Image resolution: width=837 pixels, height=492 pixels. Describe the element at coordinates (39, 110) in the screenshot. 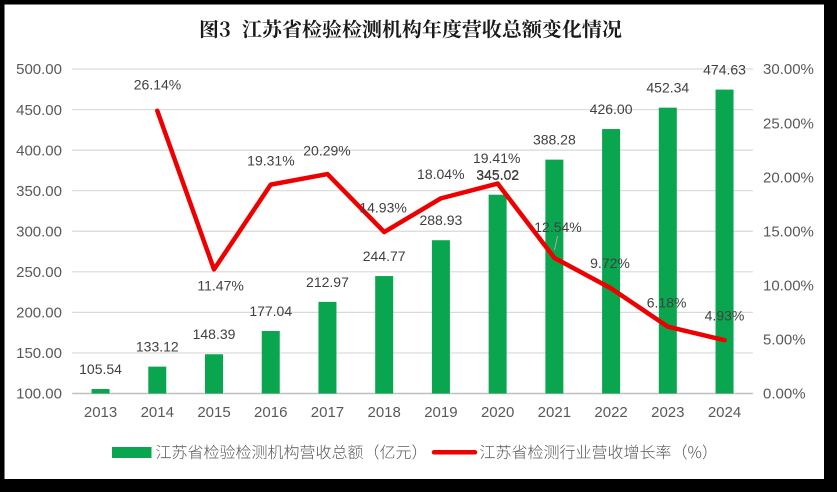

I see `svg-text: 450.00` at that location.